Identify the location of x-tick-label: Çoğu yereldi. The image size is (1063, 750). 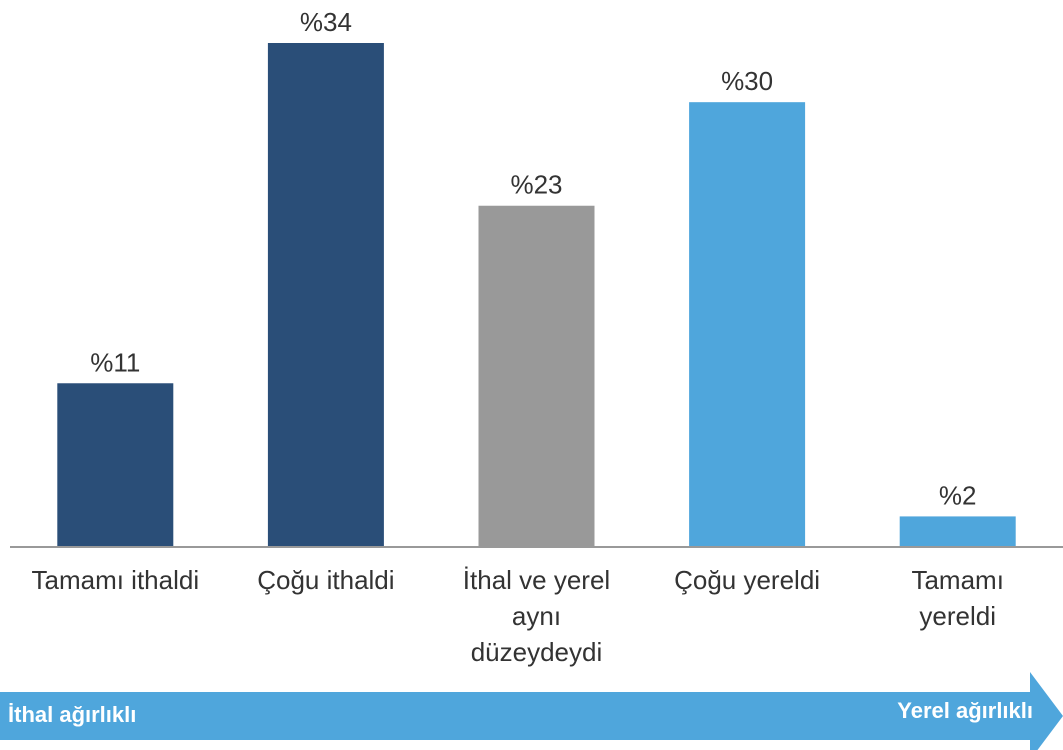
(747, 580).